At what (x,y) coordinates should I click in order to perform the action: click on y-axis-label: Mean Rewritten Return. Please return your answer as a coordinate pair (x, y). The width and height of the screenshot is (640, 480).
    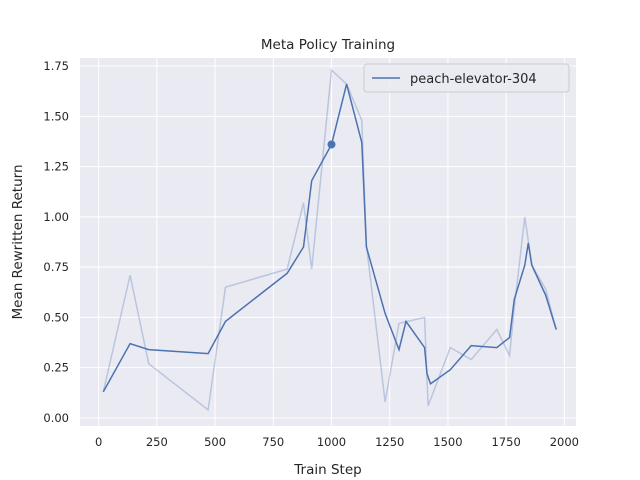
    Looking at the image, I should click on (18, 241).